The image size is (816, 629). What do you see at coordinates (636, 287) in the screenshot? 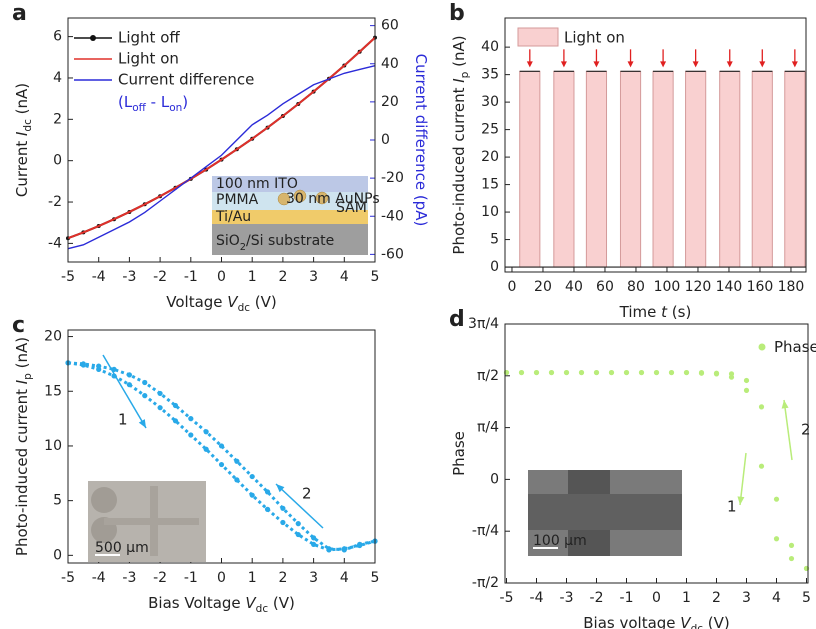
I see `x-tick-label: 80` at bounding box center [636, 287].